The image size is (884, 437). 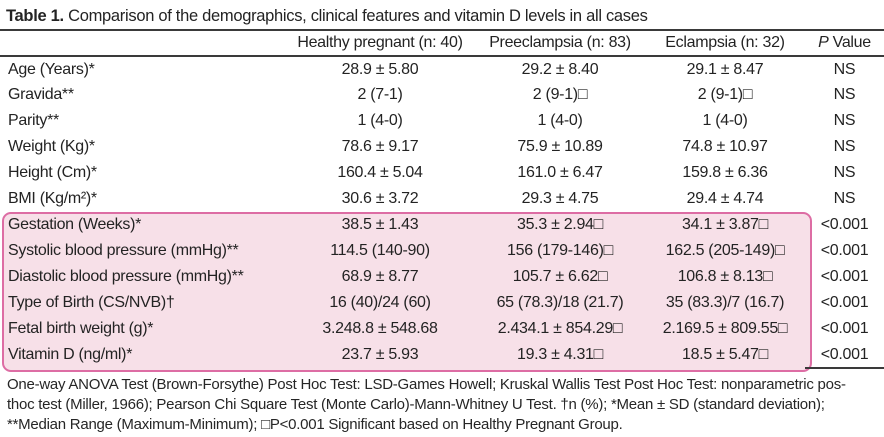 I want to click on healthy-value: 78.6 ± 9.17, so click(x=380, y=146).